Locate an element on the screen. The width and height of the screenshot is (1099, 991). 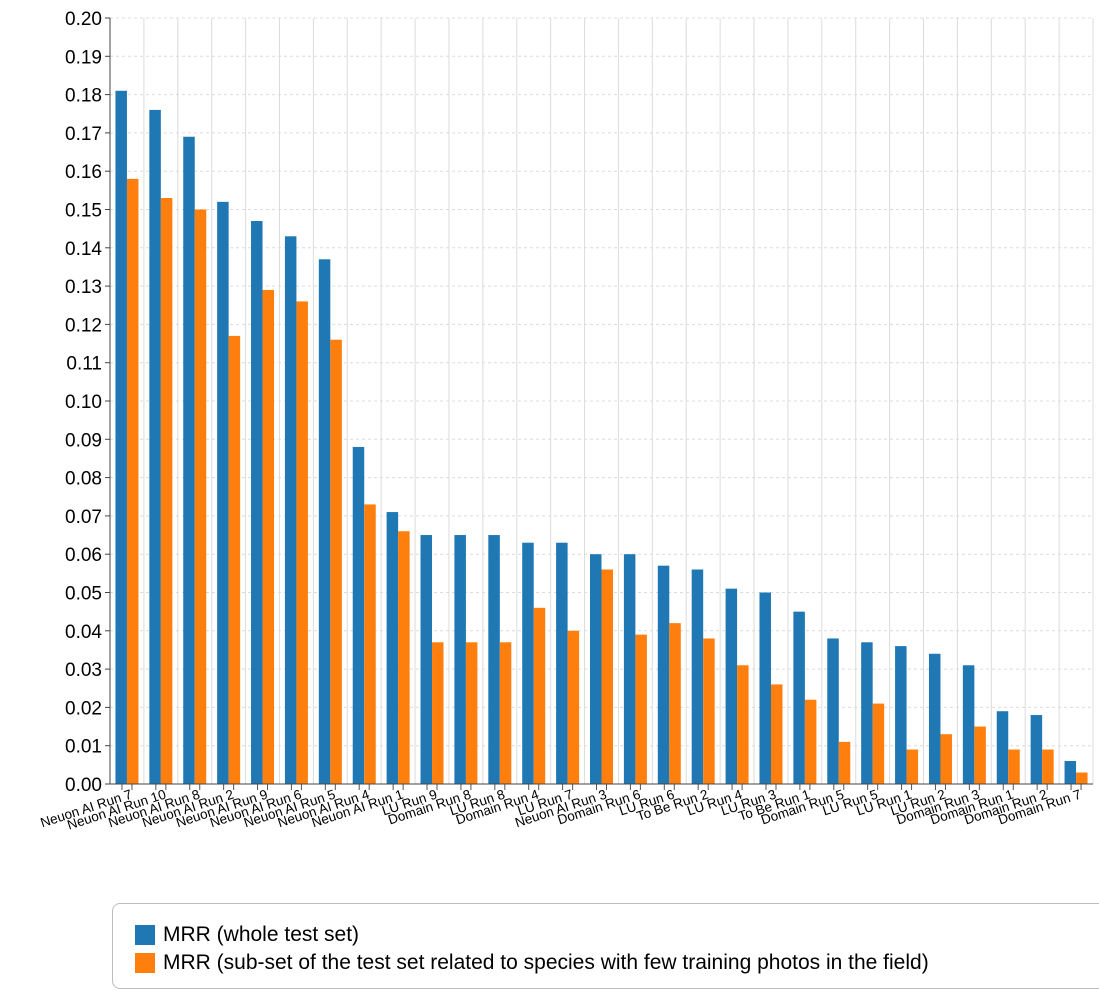
y-tick-label: 0.02 is located at coordinates (83, 708).